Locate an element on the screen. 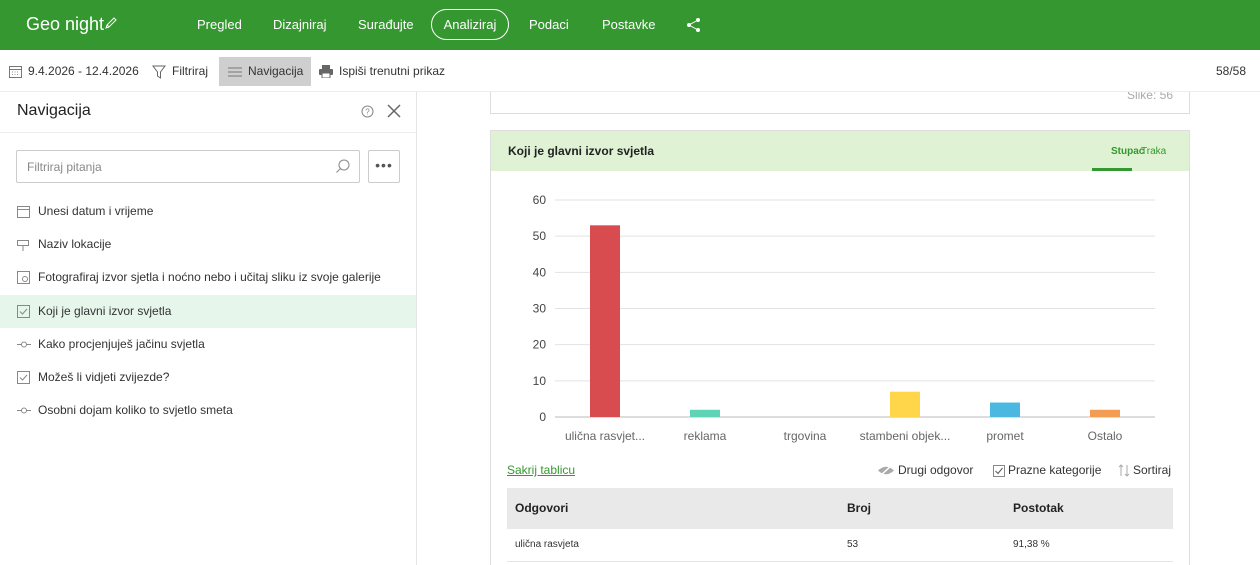 This screenshot has width=1260, height=565. other-answer-toggle: Drugi odgovor is located at coordinates (925, 470).